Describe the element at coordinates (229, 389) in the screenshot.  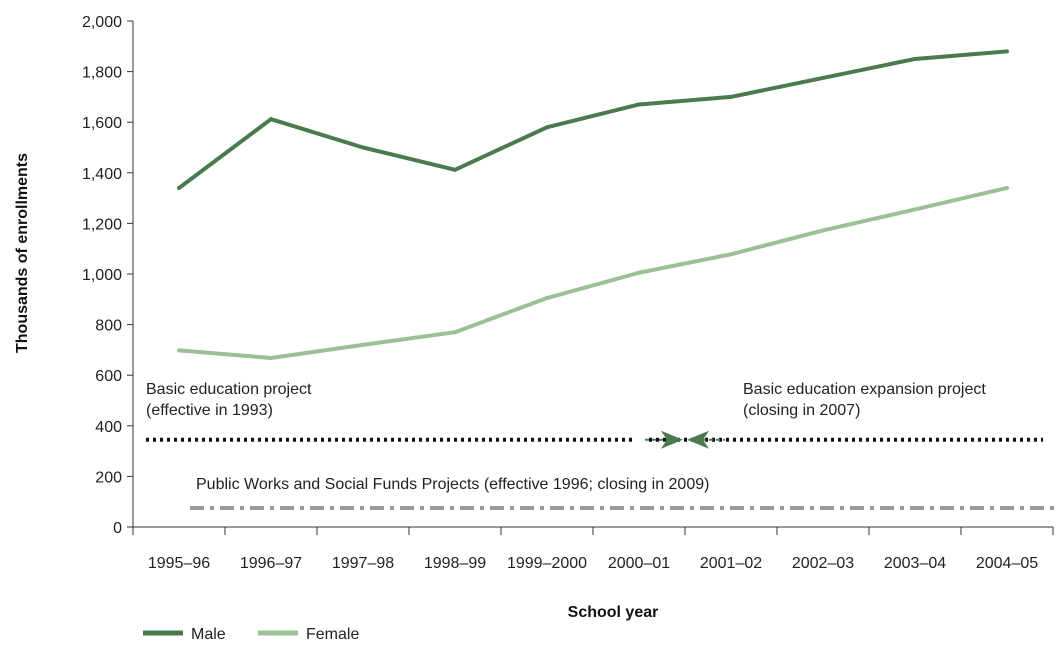
I see `basic-project-label: Basic education project` at that location.